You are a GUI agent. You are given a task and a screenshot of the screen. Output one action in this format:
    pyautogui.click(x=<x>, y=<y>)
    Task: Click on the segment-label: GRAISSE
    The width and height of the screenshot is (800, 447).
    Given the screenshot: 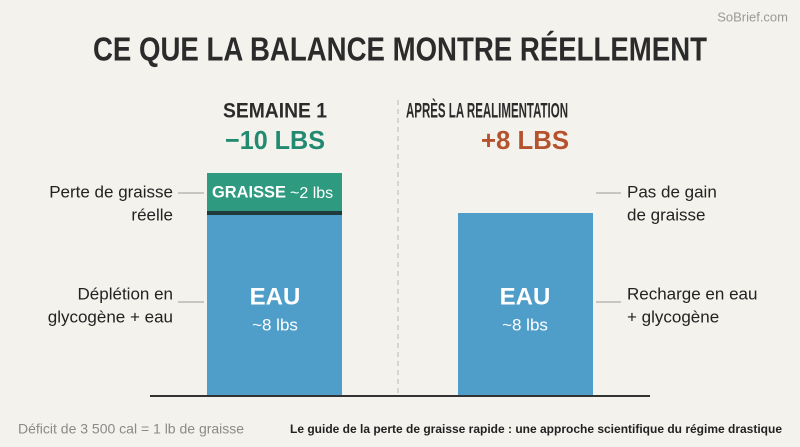 What is the action you would take?
    pyautogui.click(x=249, y=191)
    